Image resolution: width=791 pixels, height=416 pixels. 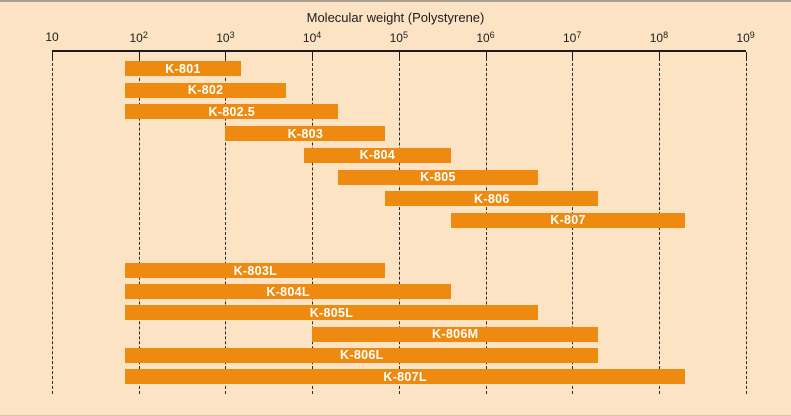 I want to click on x-axis-tick-label: 10², so click(x=138, y=37).